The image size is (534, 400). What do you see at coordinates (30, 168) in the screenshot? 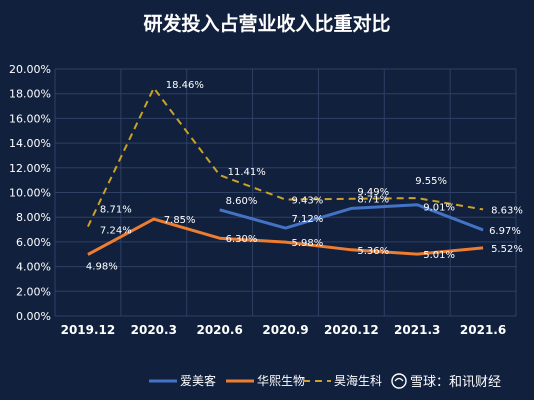
I see `y-tick-label: 12.00%` at bounding box center [30, 168].